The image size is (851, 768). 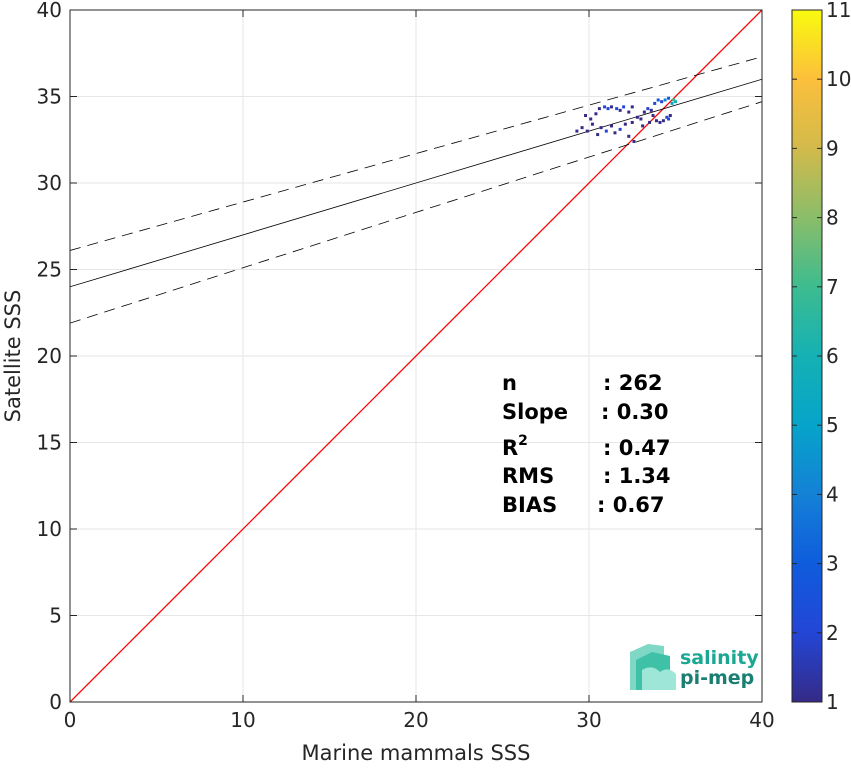 I want to click on colorbar-tick-label: 5, so click(x=832, y=425).